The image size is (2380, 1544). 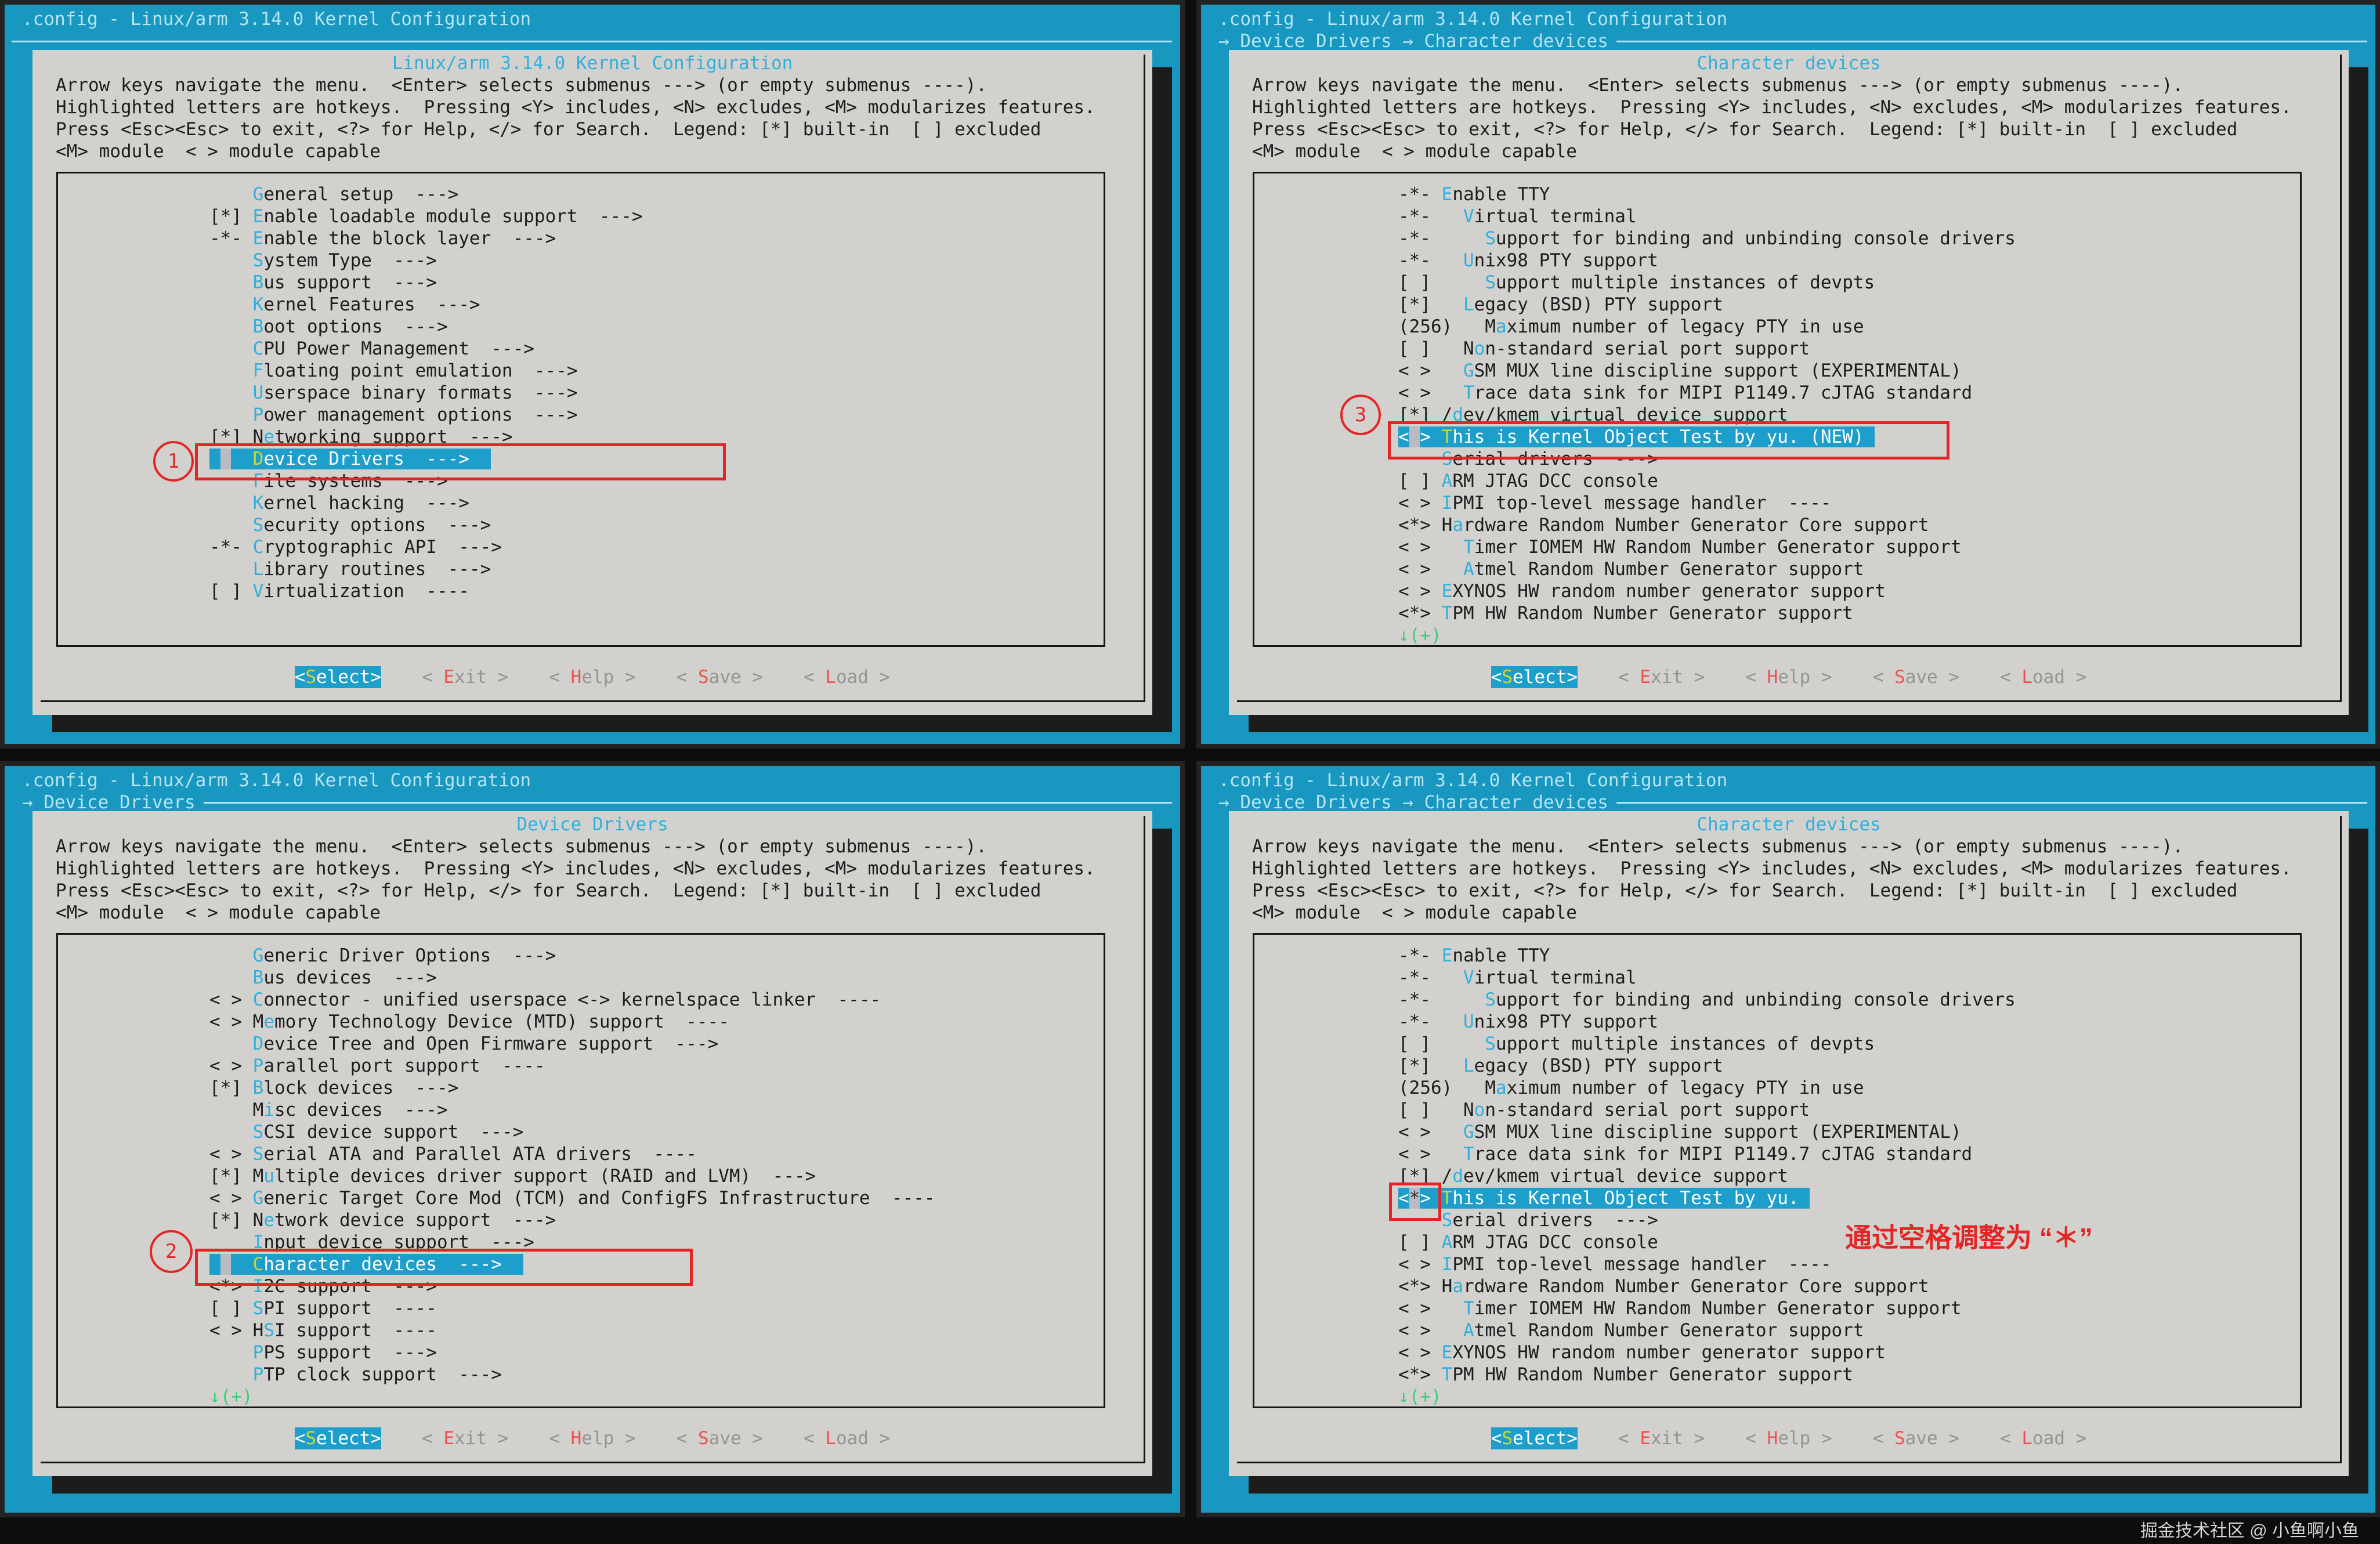 What do you see at coordinates (393, 348) in the screenshot?
I see `menu-item: CPU Power Management --->` at bounding box center [393, 348].